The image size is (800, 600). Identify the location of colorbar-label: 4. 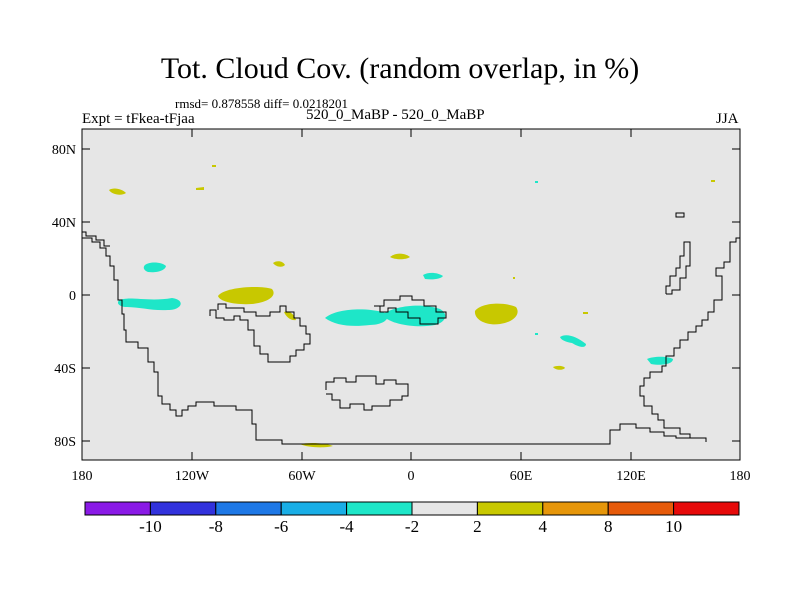
(543, 526).